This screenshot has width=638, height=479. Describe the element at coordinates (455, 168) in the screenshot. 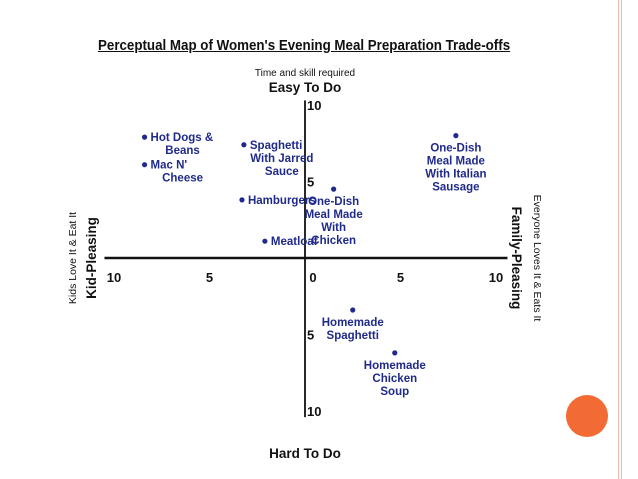

I see `data-point-label: One-Dish Meal Made With Italian Sausage` at that location.